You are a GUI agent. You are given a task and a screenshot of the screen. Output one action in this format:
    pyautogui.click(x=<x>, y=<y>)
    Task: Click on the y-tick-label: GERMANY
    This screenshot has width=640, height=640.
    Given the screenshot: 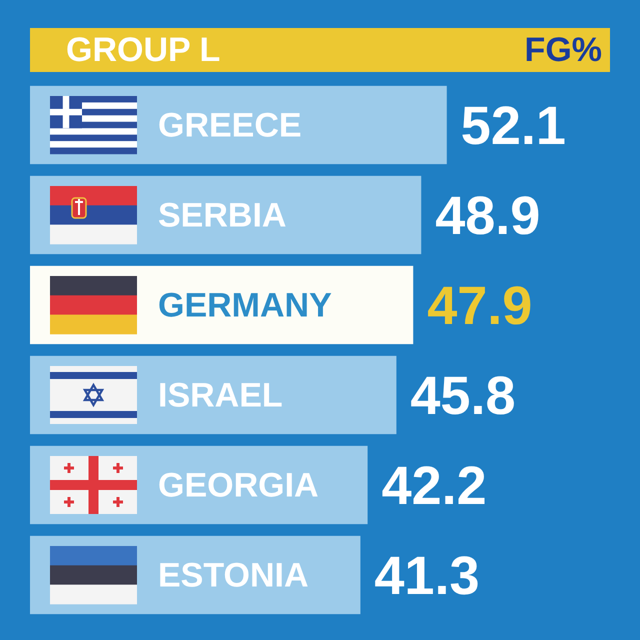 What is the action you would take?
    pyautogui.click(x=245, y=305)
    